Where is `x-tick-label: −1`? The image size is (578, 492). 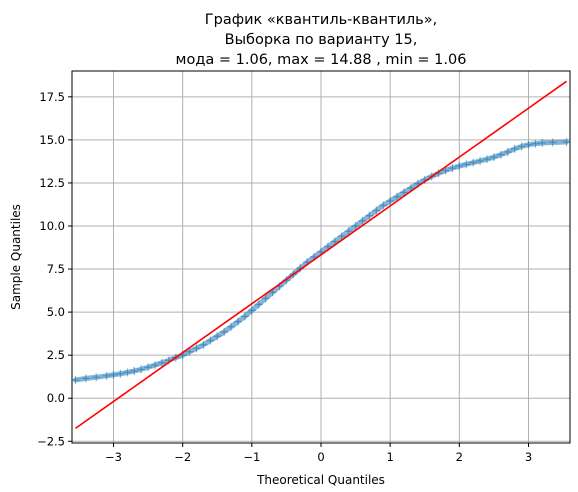 x-tick-label: −1 is located at coordinates (251, 457).